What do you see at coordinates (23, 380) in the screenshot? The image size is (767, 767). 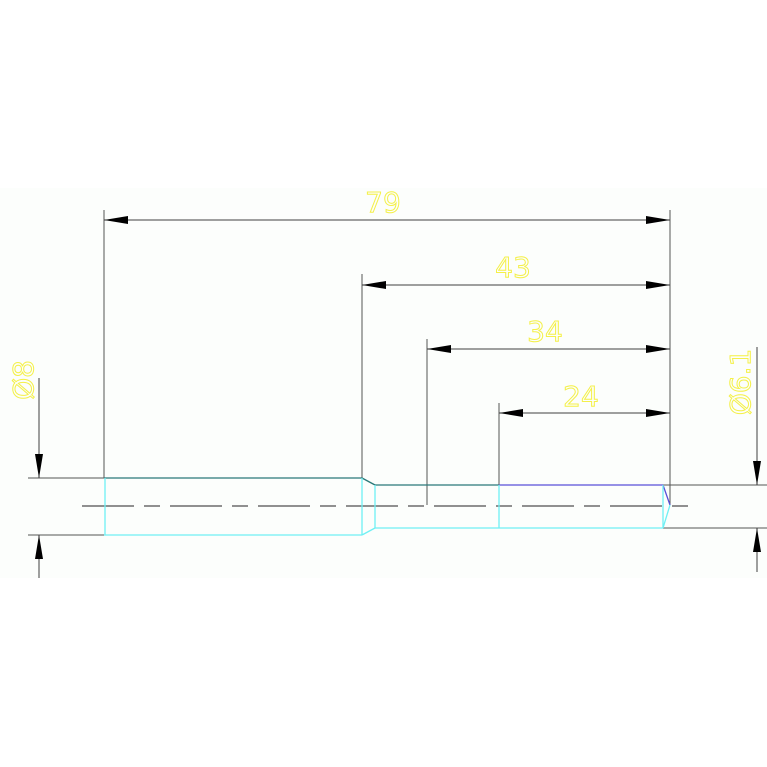 I see `diameter-text-left: Ø8` at bounding box center [23, 380].